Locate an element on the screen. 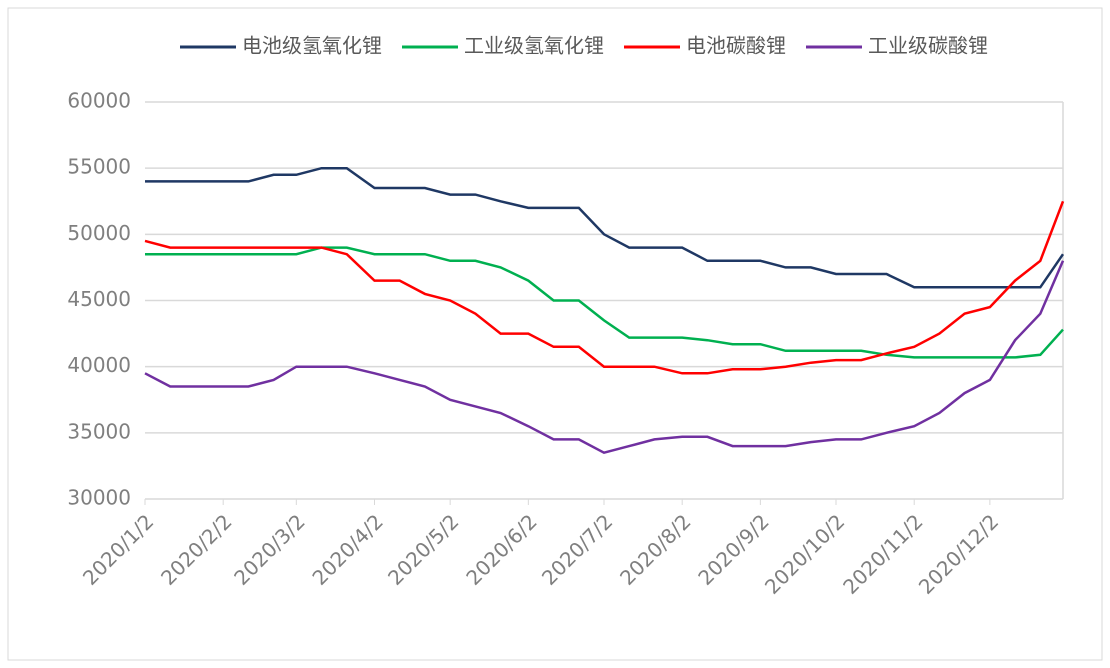  y-tick-label: 55000 is located at coordinates (99, 167).